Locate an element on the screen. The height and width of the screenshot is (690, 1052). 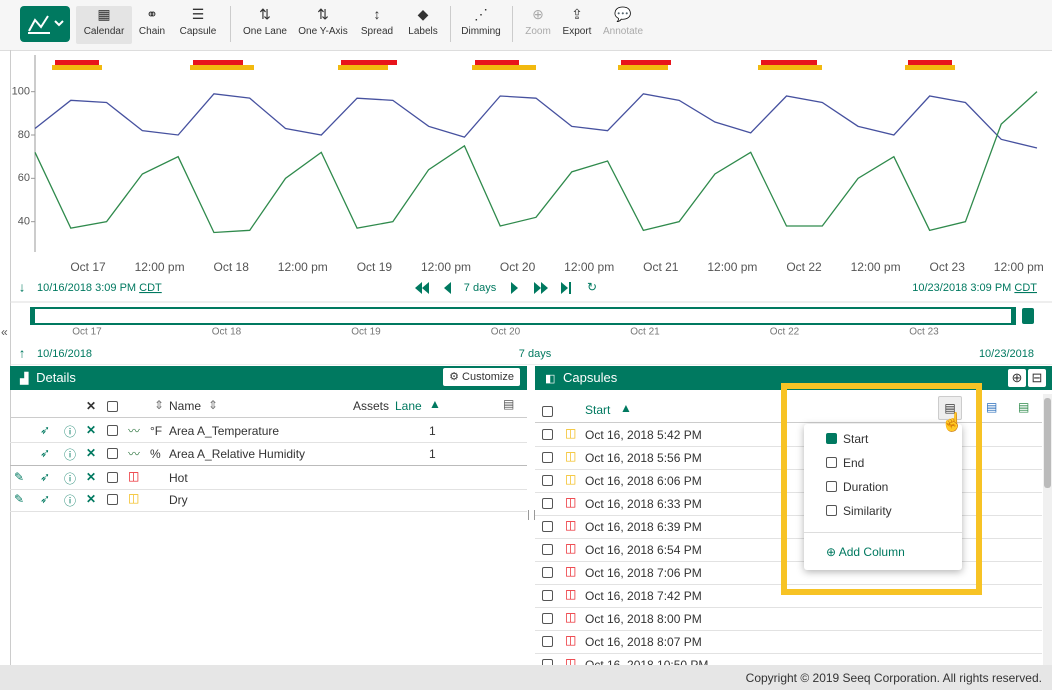
down-arrow: ↓ is located at coordinates (22, 286).